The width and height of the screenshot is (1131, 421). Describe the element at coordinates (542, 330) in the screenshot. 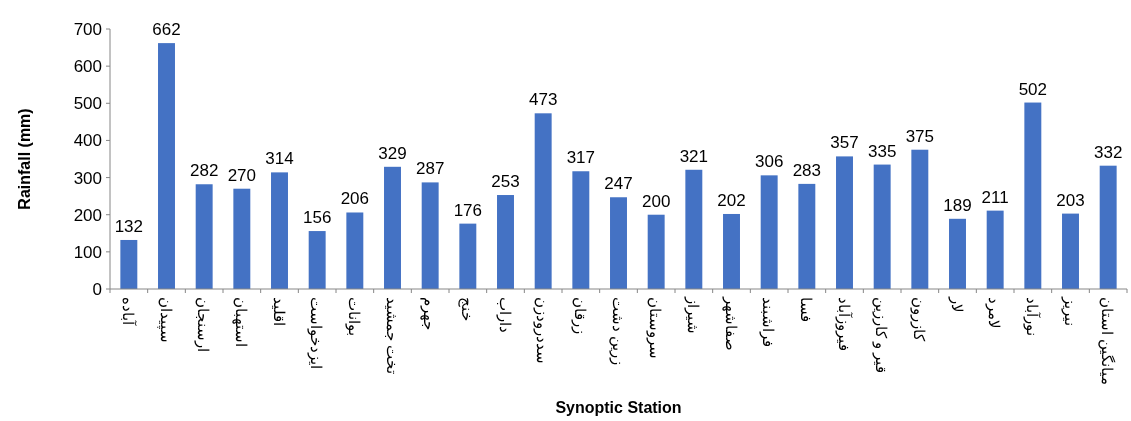

I see `x-tick-label: سددرودزن` at that location.